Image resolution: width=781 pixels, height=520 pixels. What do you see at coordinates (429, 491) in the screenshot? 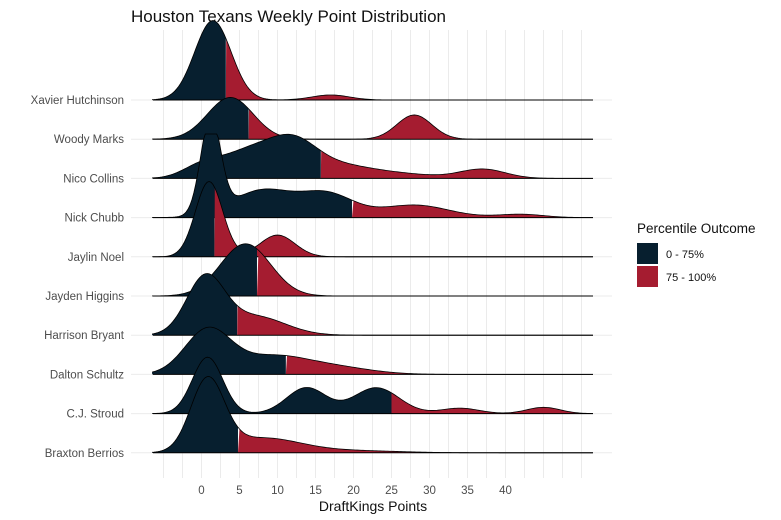
I see `x-tick-label: 30` at bounding box center [429, 491].